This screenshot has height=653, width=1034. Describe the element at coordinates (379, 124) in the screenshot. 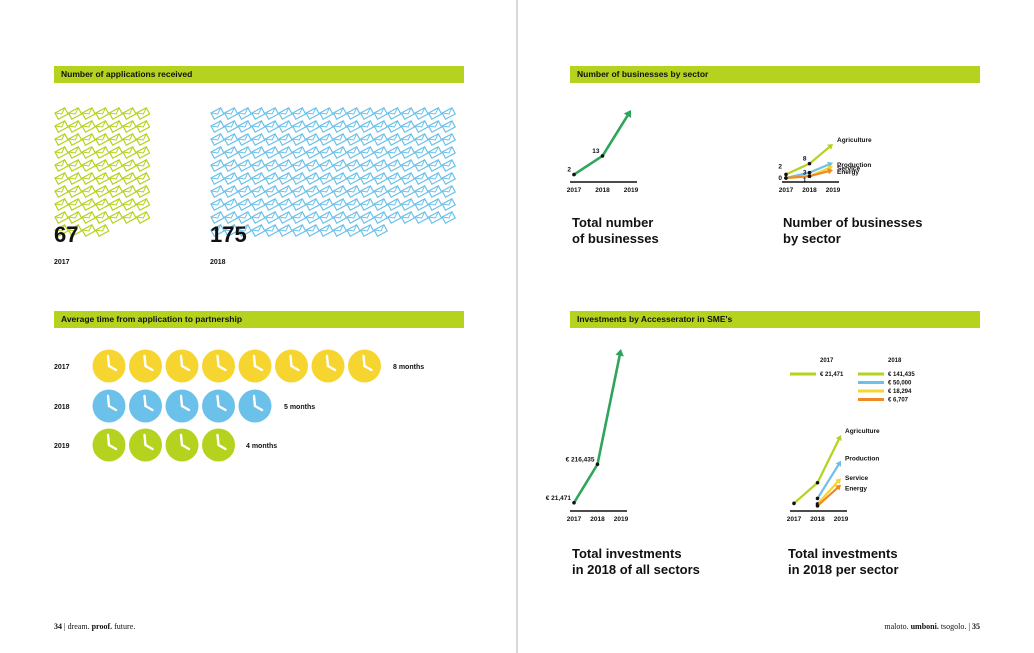

I see `applications-2018-envelope-icon-31-flap` at that location.